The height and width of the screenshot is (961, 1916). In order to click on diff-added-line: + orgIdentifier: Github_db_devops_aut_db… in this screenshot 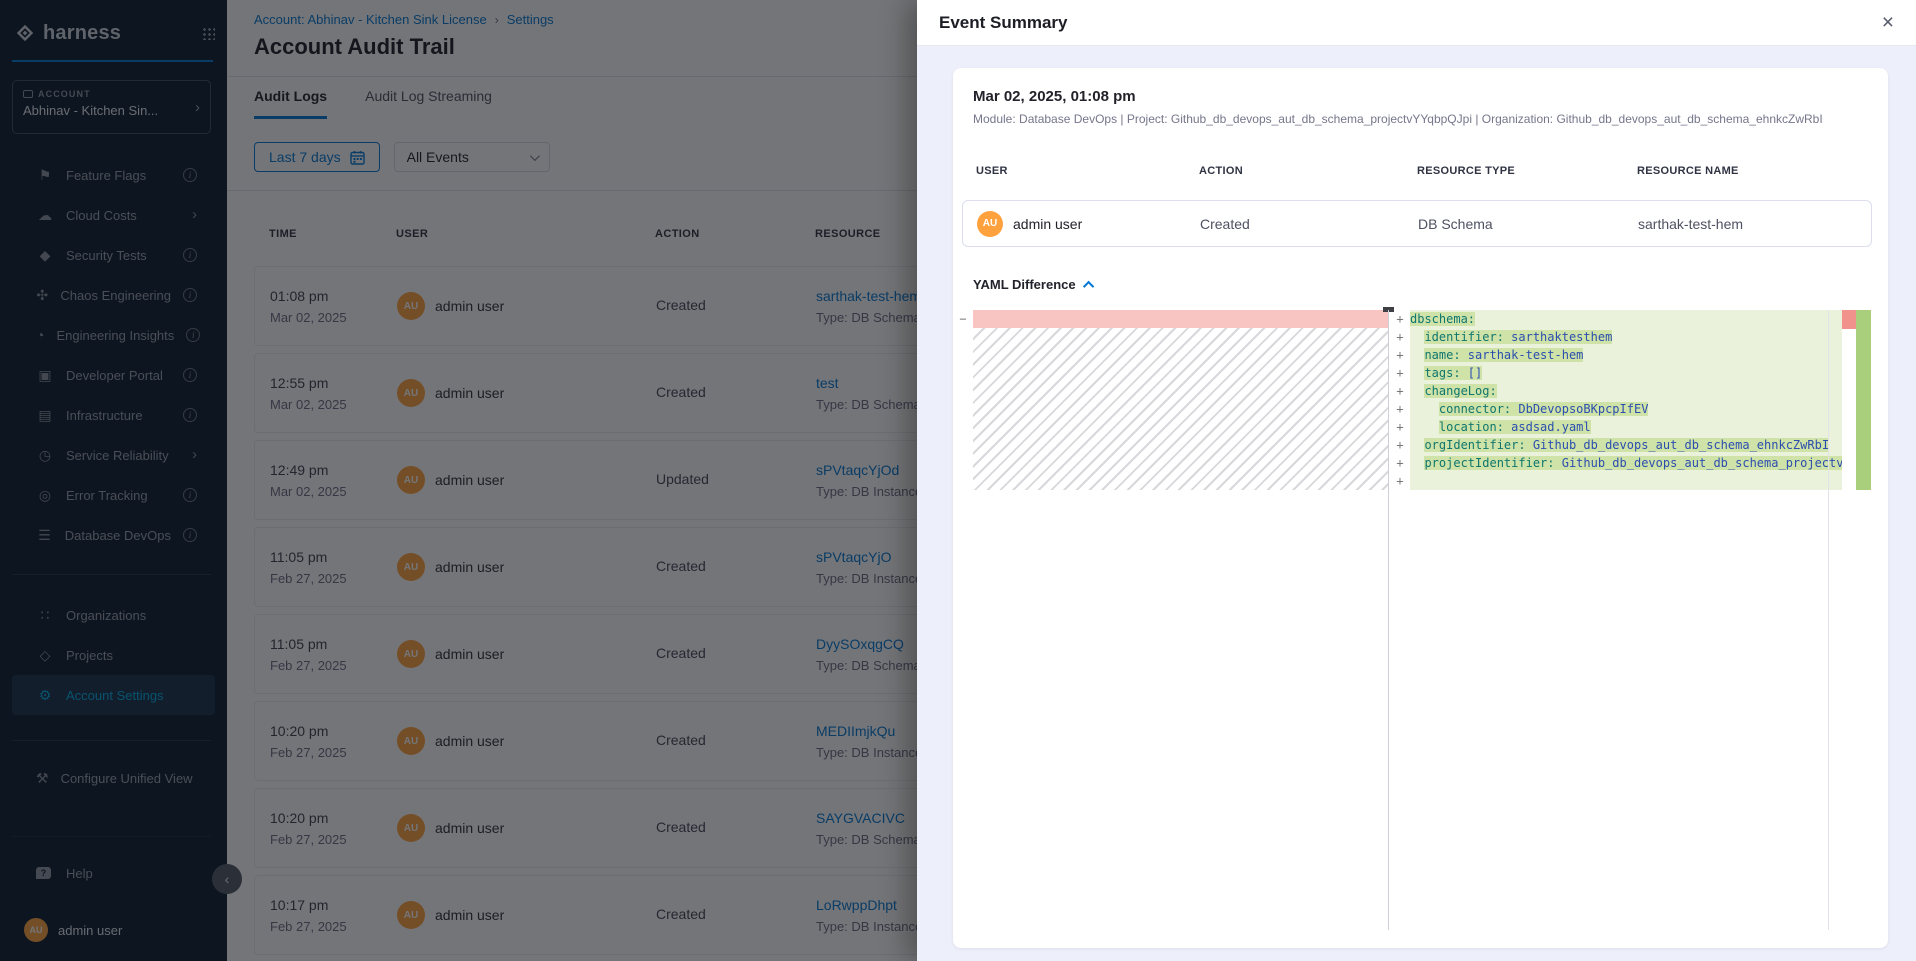, I will do `click(1616, 445)`.